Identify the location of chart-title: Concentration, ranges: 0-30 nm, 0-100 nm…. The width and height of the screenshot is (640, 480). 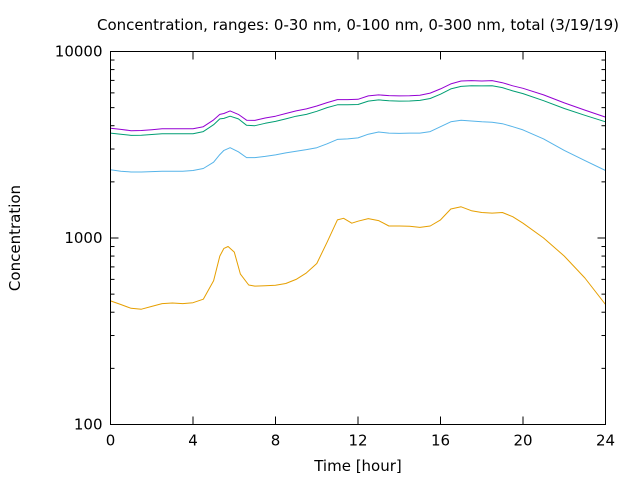
(358, 25).